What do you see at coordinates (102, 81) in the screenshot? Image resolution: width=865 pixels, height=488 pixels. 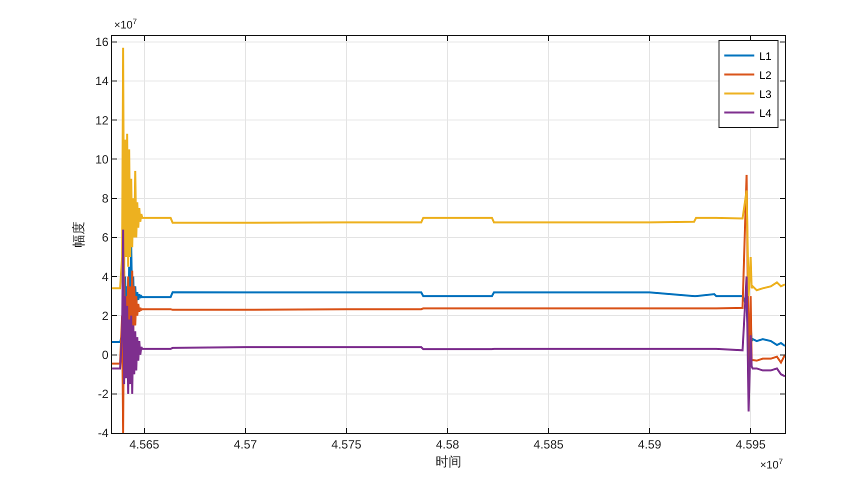 I see `y-tick-label: 14` at bounding box center [102, 81].